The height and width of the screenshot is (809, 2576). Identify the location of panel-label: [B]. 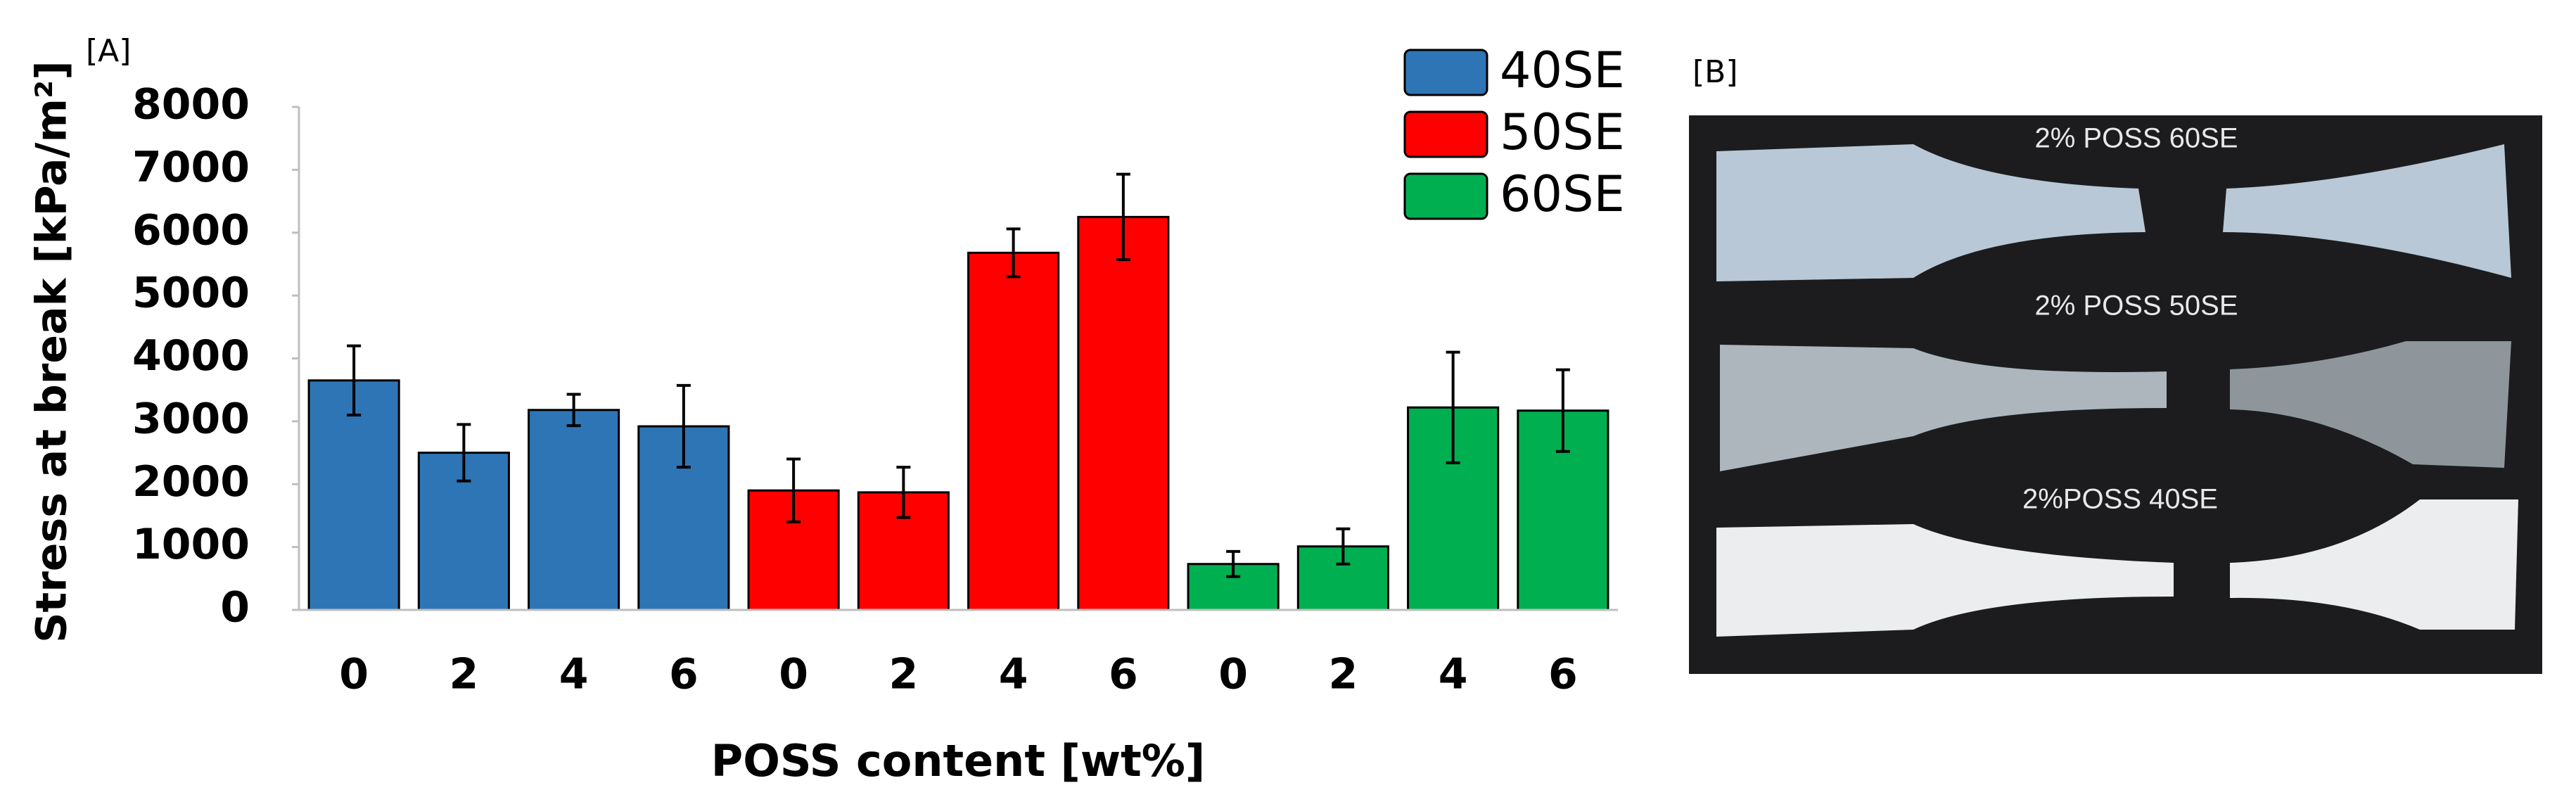
(1715, 72).